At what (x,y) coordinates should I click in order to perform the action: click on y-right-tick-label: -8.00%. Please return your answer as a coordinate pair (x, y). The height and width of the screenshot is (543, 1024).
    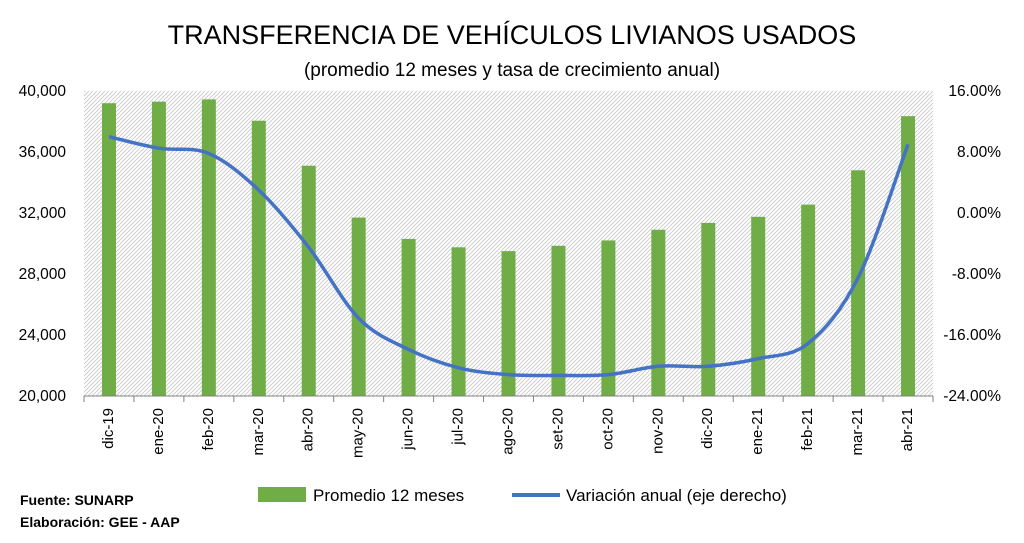
    Looking at the image, I should click on (976, 274).